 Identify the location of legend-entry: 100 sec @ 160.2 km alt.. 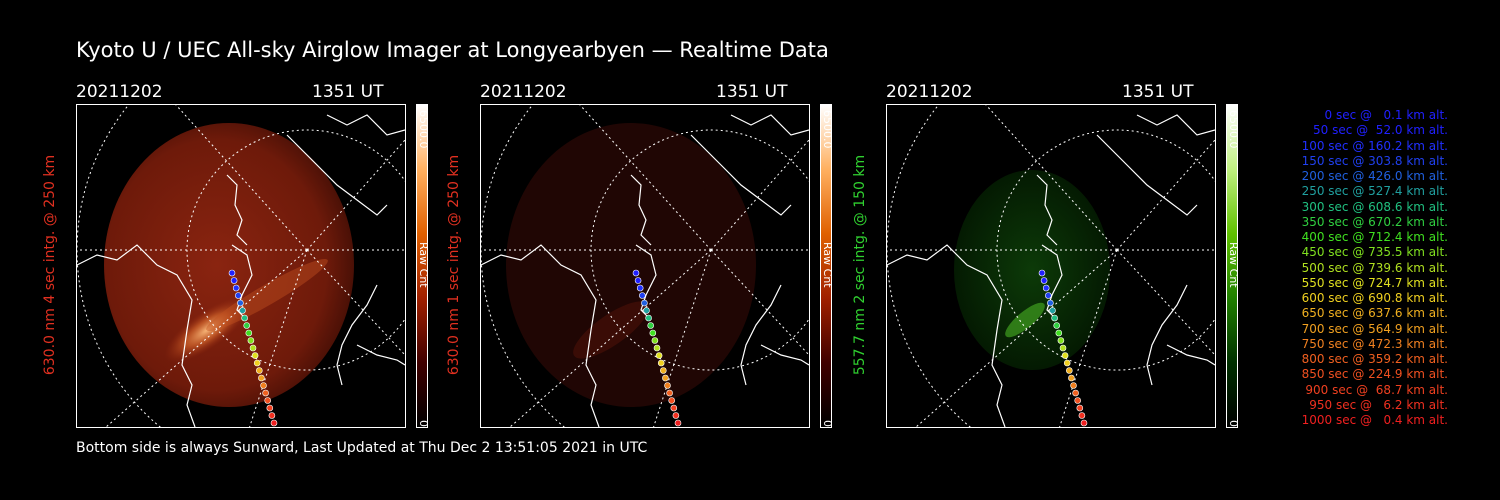
(1374, 145).